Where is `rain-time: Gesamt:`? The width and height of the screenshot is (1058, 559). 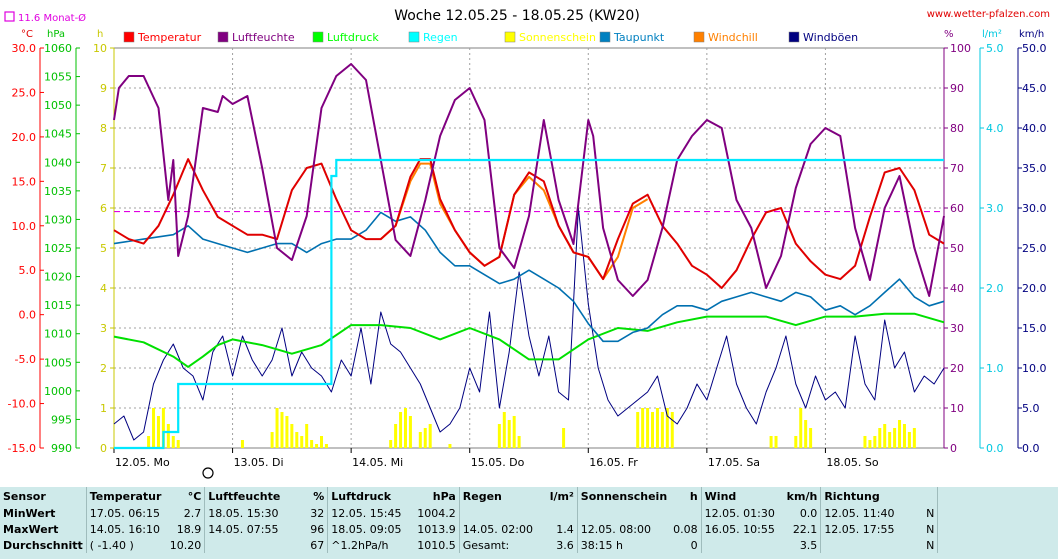 rain-time: Gesamt: is located at coordinates (499, 545).